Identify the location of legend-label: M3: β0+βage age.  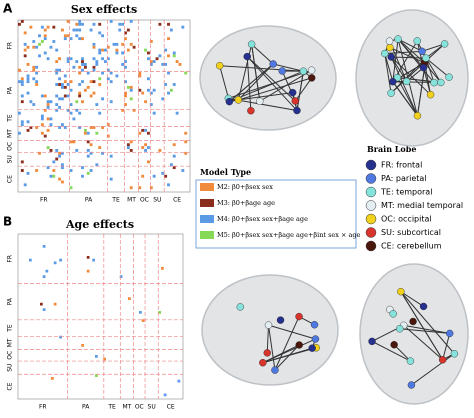
(246, 203).